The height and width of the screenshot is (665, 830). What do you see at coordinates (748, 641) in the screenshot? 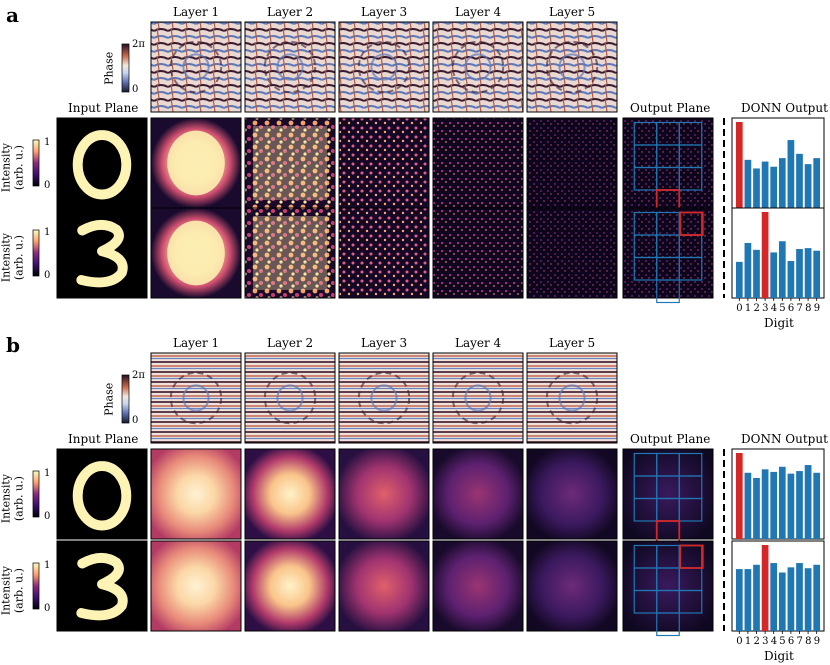
I see `digit-tick-label: 1` at bounding box center [748, 641].